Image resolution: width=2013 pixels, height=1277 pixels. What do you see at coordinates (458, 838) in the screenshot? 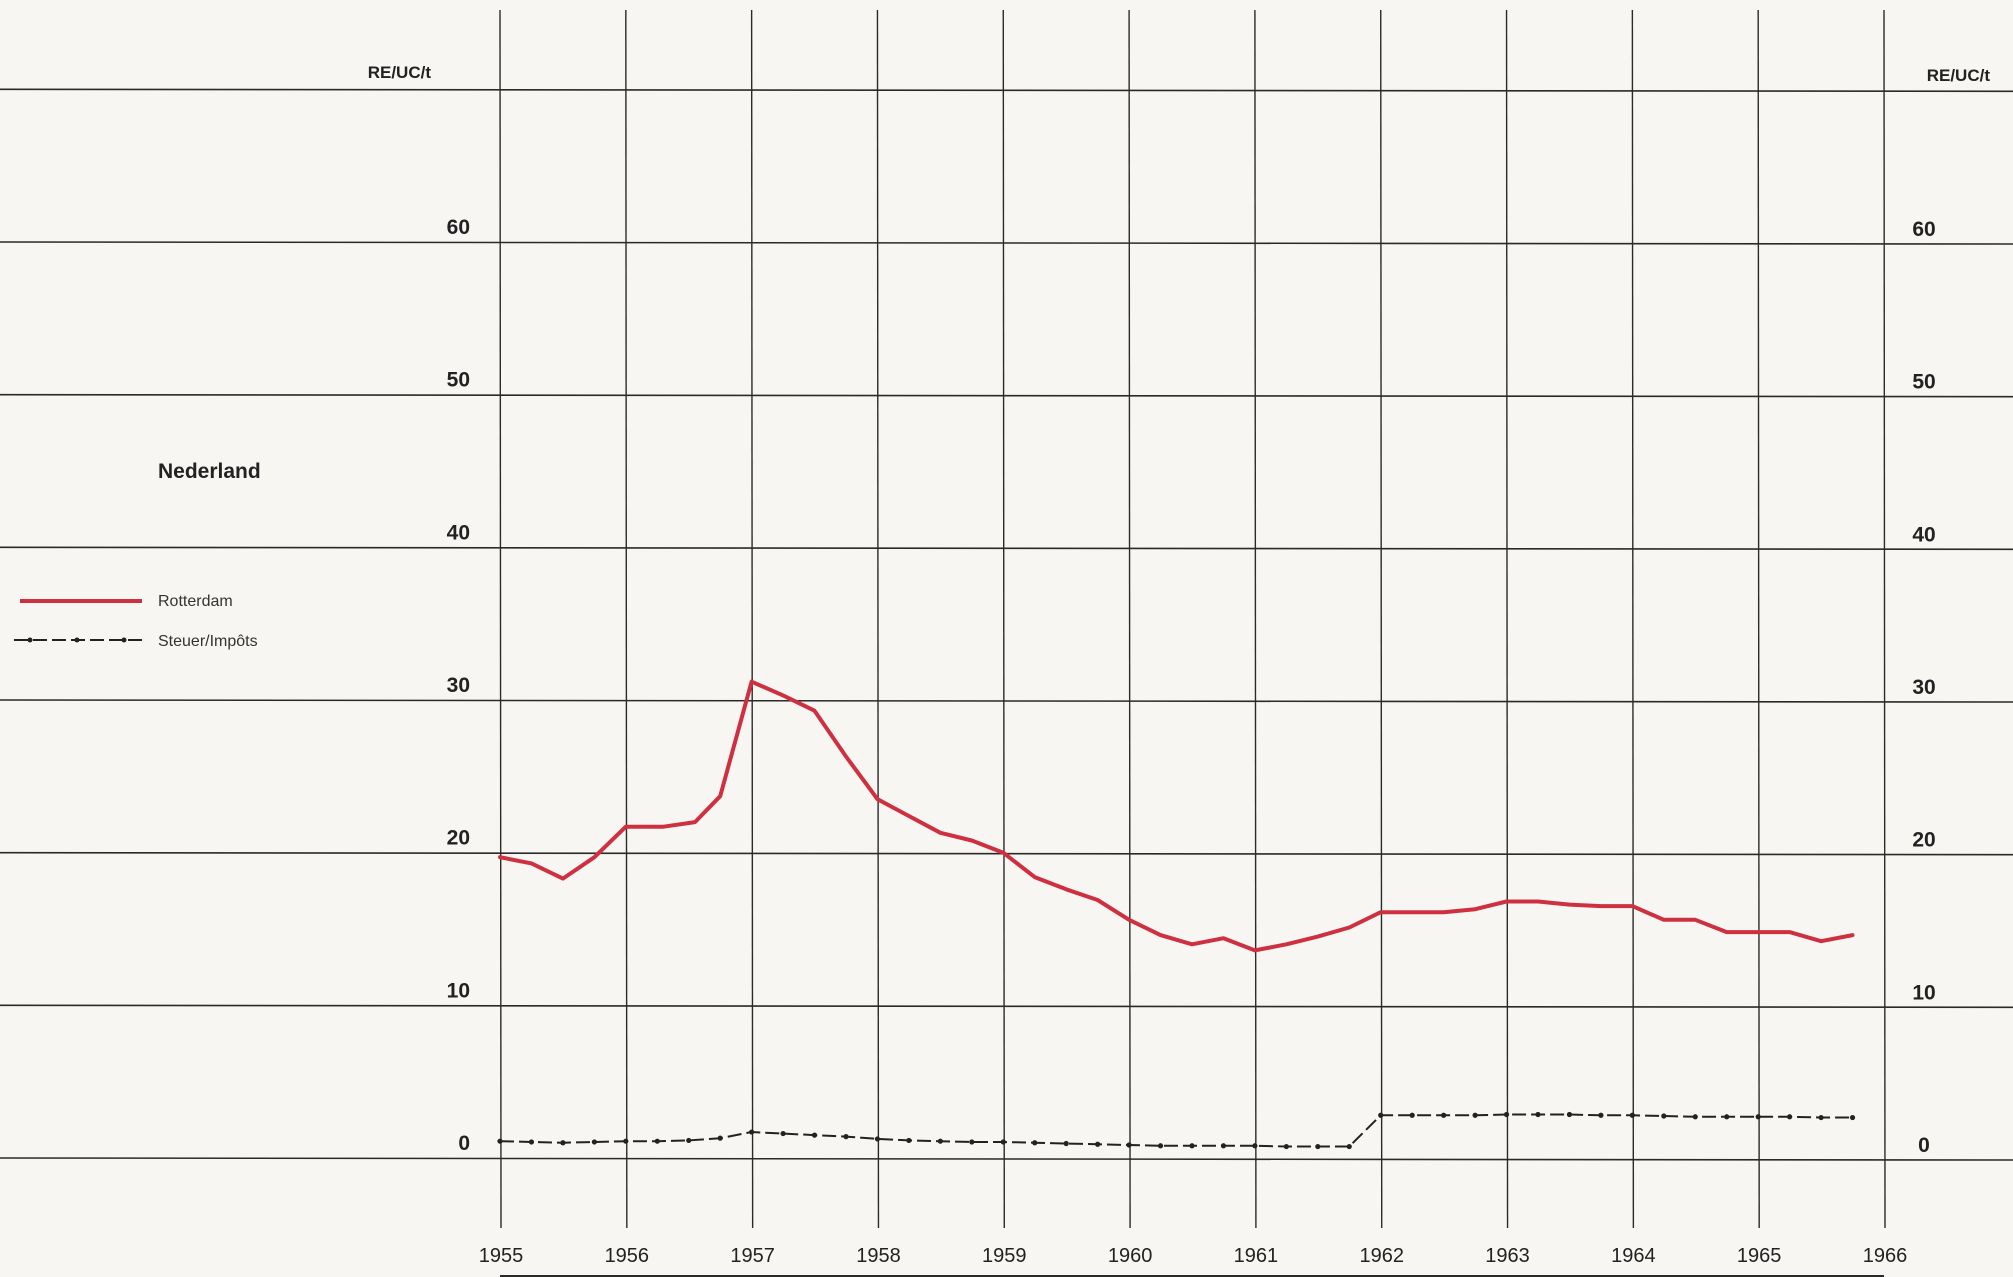
I see `y-tick-label-left: 20` at bounding box center [458, 838].